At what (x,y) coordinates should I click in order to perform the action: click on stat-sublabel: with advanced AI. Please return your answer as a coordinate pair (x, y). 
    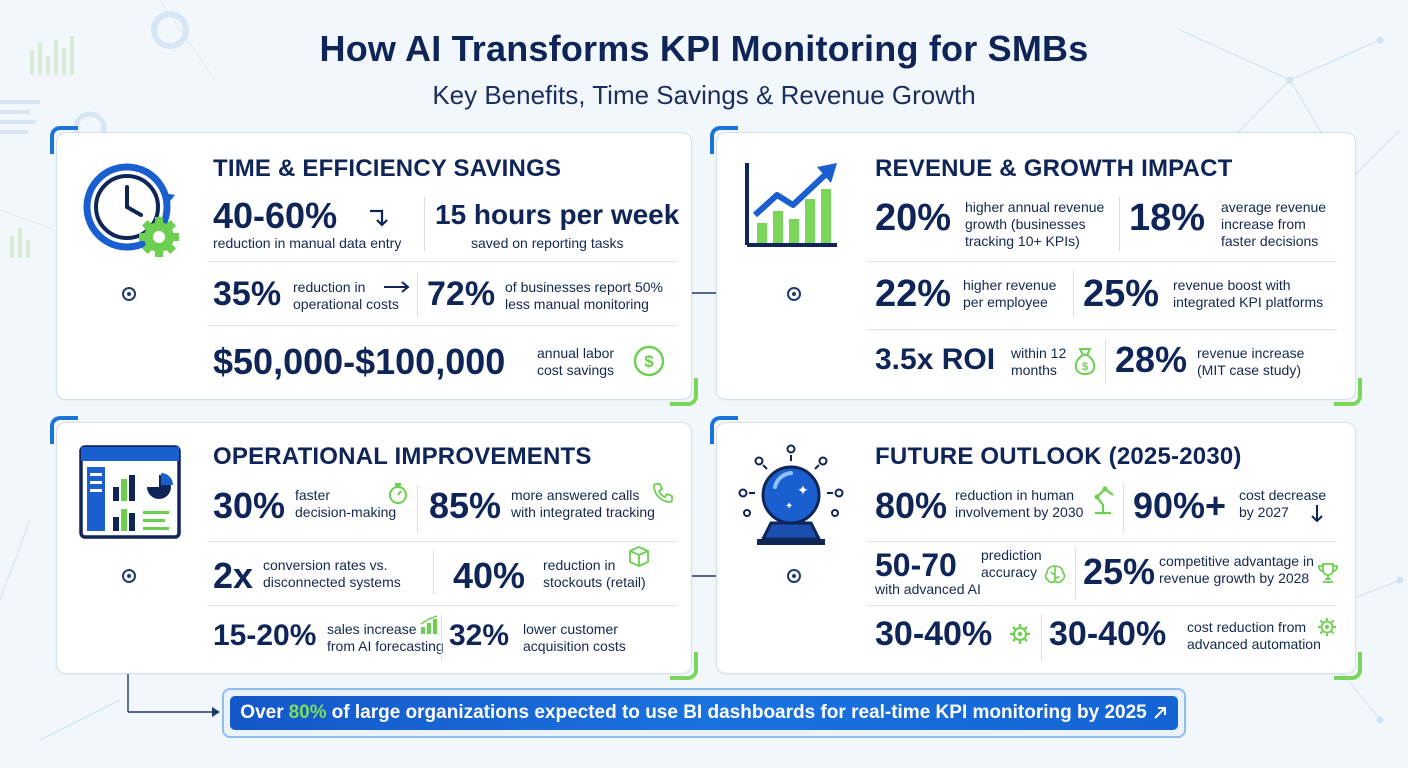
    Looking at the image, I should click on (928, 589).